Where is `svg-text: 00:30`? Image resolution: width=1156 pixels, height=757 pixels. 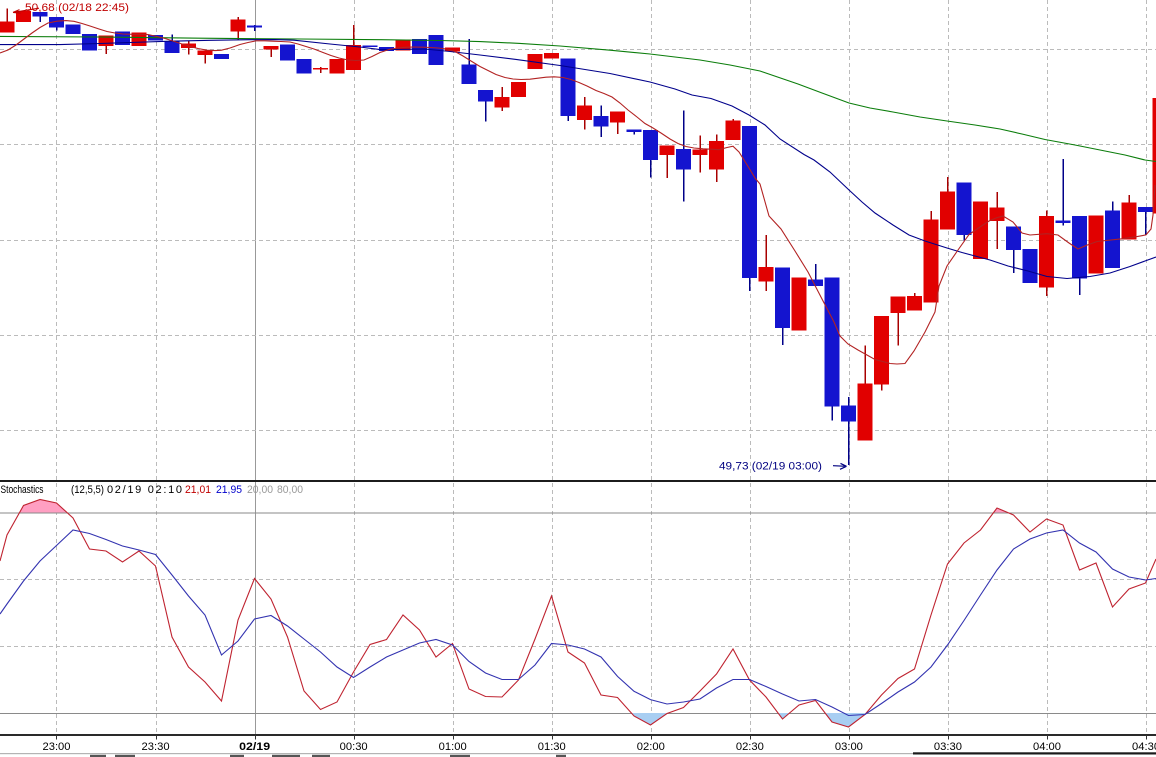 svg-text: 00:30 is located at coordinates (354, 747).